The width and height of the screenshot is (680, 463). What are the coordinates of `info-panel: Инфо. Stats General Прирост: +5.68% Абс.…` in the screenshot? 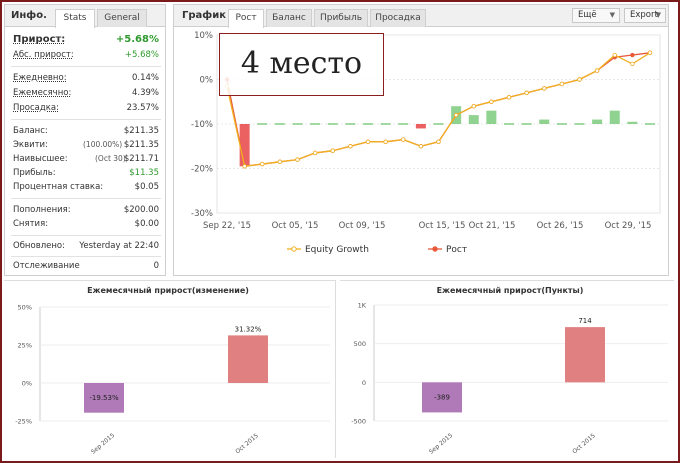 It's located at (85, 140).